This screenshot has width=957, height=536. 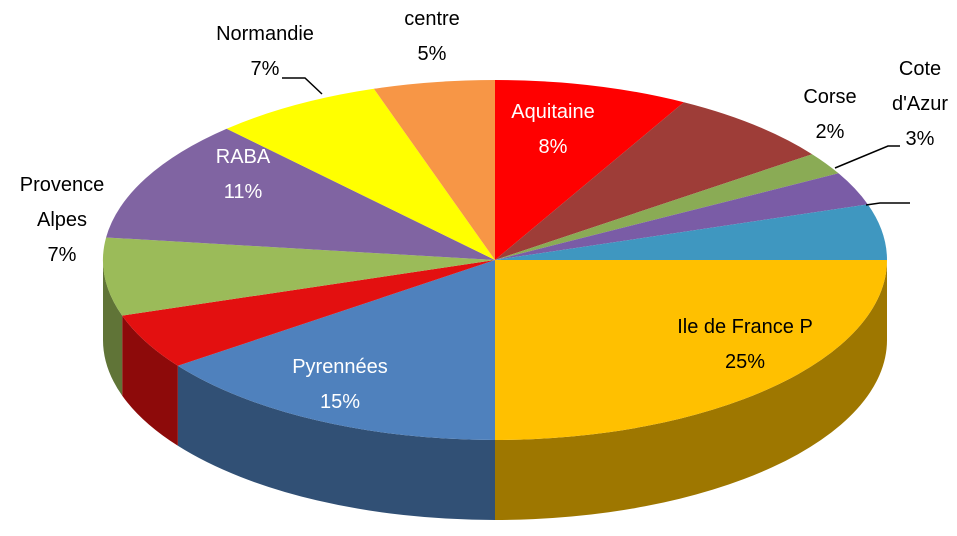 What do you see at coordinates (340, 385) in the screenshot?
I see `data-label: Pyrennées 15%` at bounding box center [340, 385].